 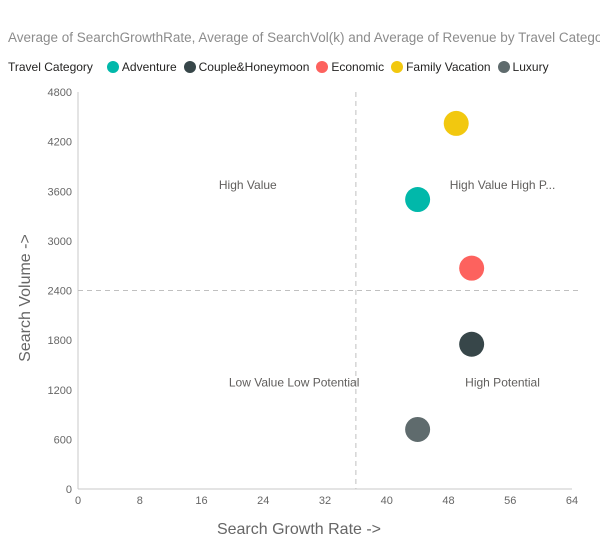 I want to click on y-tick-label: 4200, so click(x=60, y=143).